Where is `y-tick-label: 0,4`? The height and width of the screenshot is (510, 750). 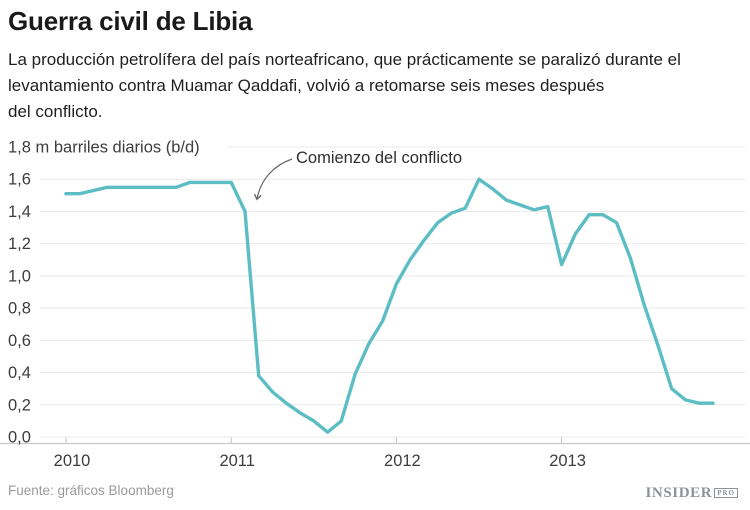
y-tick-label: 0,4 is located at coordinates (19, 373).